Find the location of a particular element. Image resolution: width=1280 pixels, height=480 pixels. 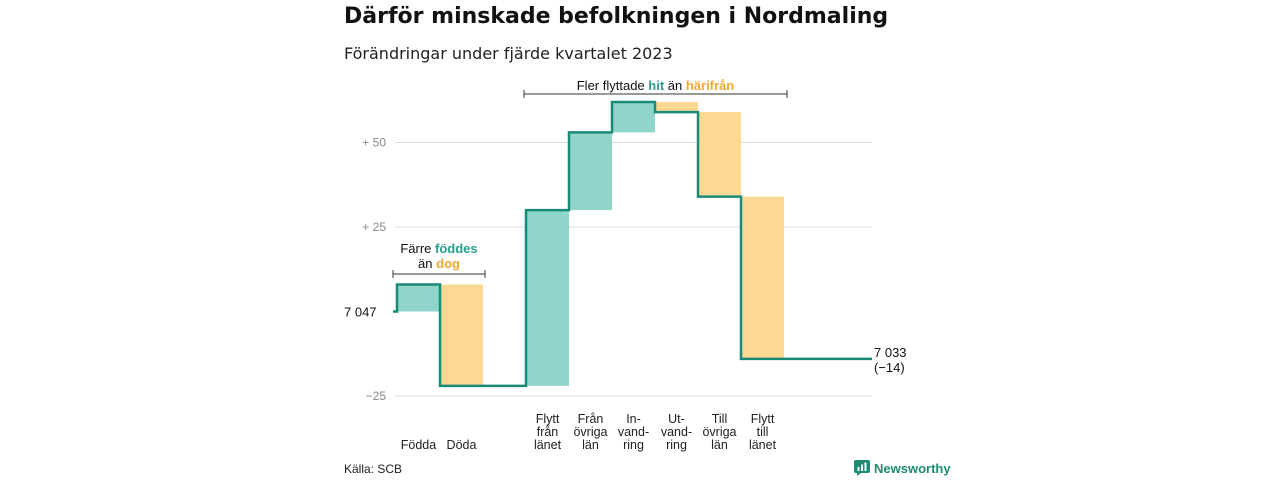

logo-text: Newsworthy is located at coordinates (912, 468).